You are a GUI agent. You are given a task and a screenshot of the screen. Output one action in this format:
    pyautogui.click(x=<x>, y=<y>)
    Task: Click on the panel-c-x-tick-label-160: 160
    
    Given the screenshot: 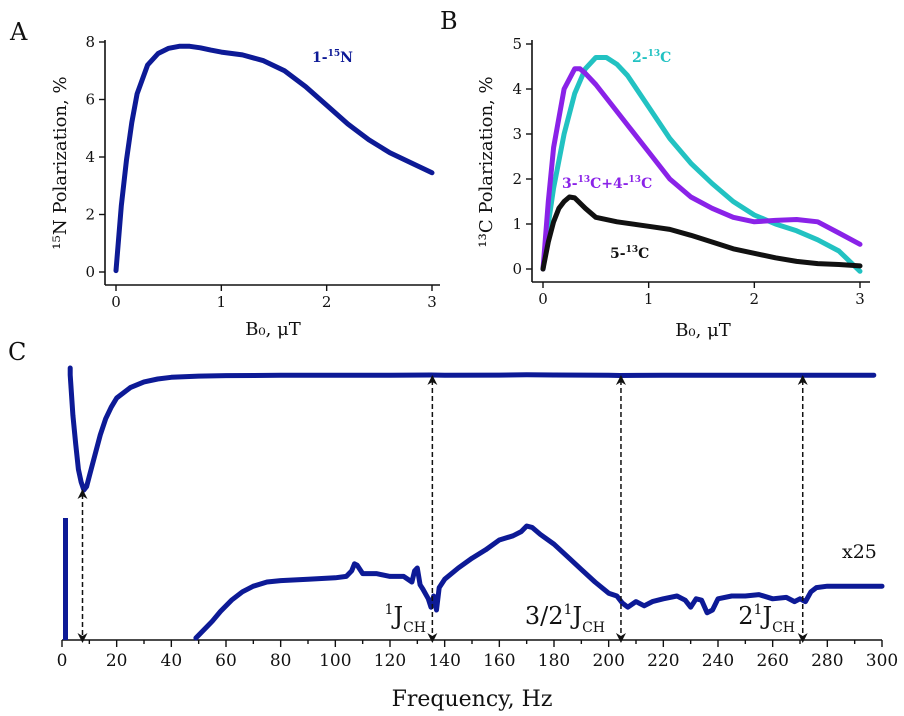 What is the action you would take?
    pyautogui.click(x=499, y=661)
    